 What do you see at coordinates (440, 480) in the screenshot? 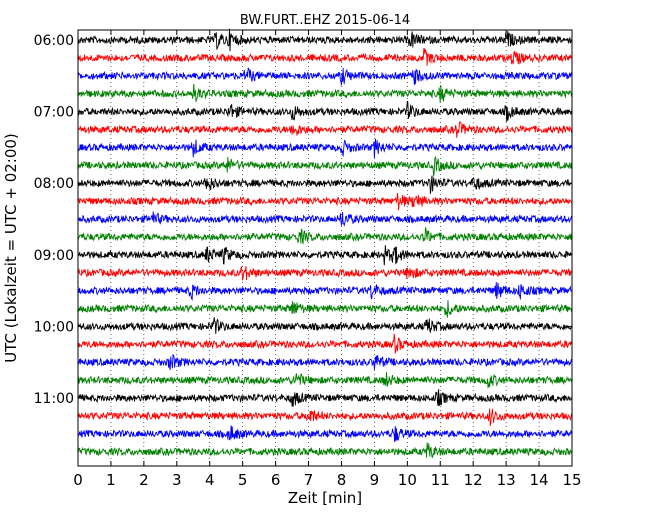
I see `x-tick-label: 11` at bounding box center [440, 480].